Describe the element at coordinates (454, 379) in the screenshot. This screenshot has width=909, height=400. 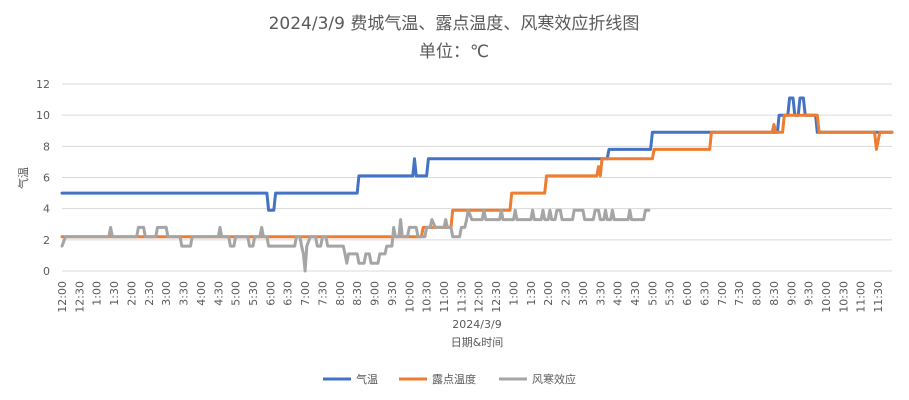
I see `legend-label-1: 露点温度` at that location.